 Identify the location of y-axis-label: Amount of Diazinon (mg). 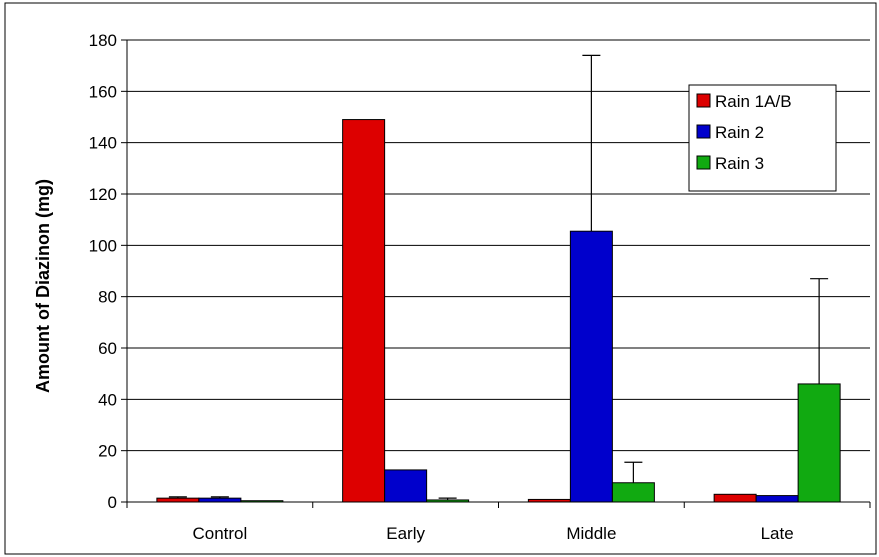
(43, 286).